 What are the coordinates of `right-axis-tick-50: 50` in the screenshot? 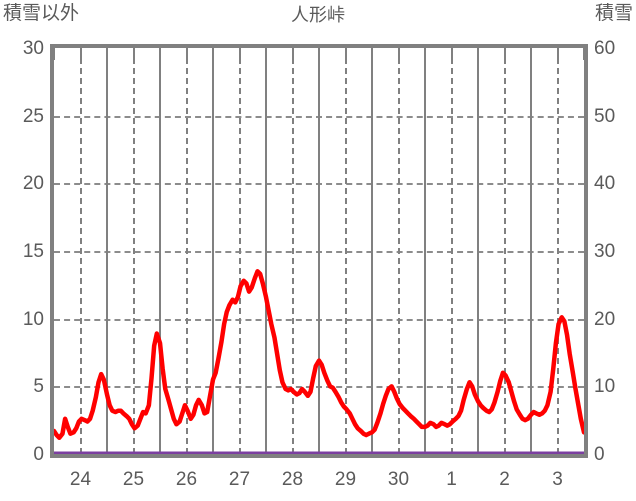 It's located at (605, 116).